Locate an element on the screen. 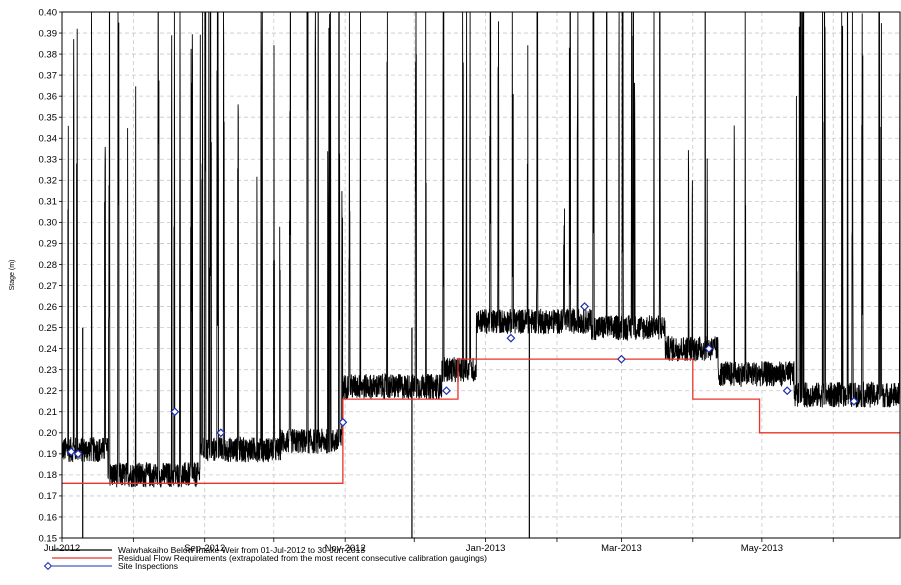 The height and width of the screenshot is (585, 901). y-tick-label: 0.20 is located at coordinates (48, 433).